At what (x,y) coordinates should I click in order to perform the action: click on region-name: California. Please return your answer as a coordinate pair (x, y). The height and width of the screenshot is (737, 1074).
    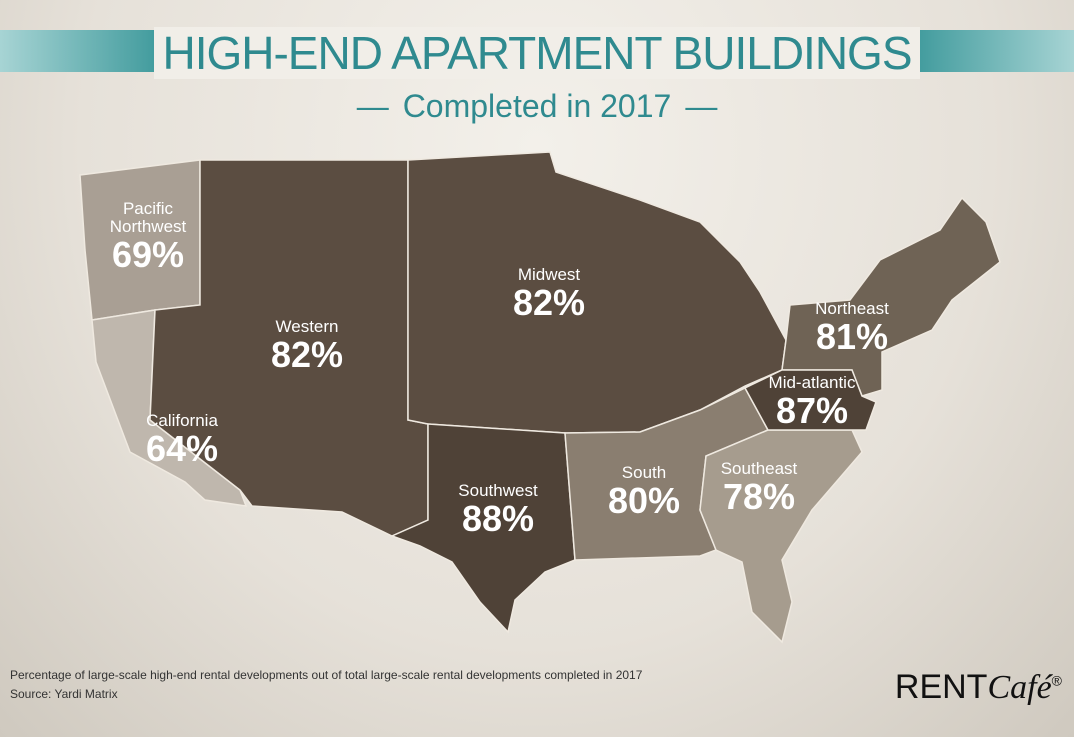
    Looking at the image, I should click on (182, 420).